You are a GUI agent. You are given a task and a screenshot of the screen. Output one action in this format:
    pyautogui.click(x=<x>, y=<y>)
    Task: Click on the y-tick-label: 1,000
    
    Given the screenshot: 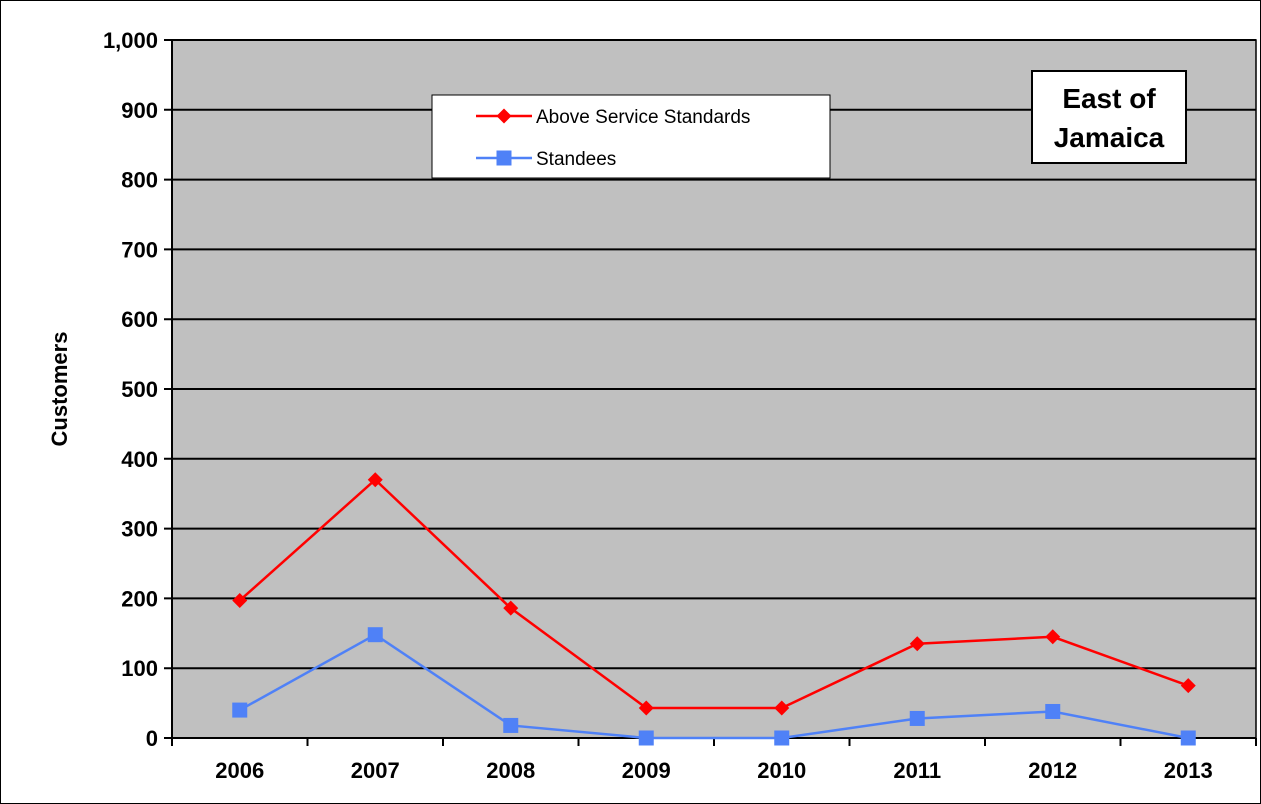 What is the action you would take?
    pyautogui.click(x=130, y=40)
    